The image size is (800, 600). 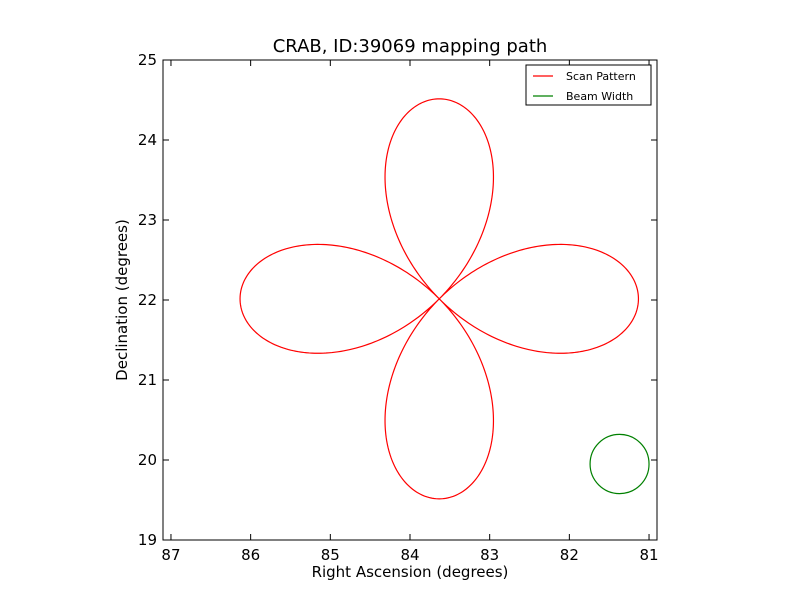 What do you see at coordinates (410, 572) in the screenshot?
I see `x-axis-label: Right Ascension (degrees)` at bounding box center [410, 572].